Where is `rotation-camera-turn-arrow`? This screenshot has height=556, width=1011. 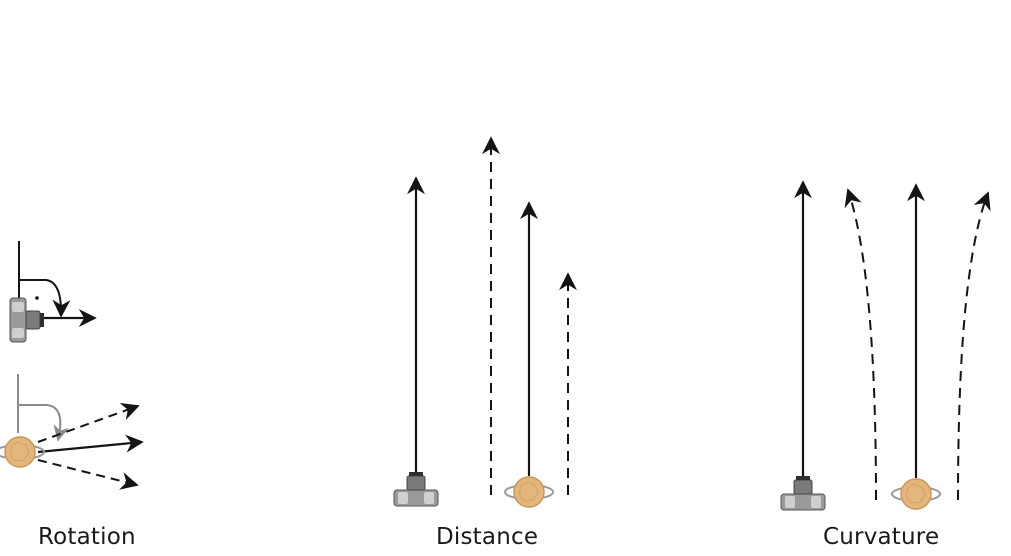 rotation-camera-turn-arrow is located at coordinates (45, 298).